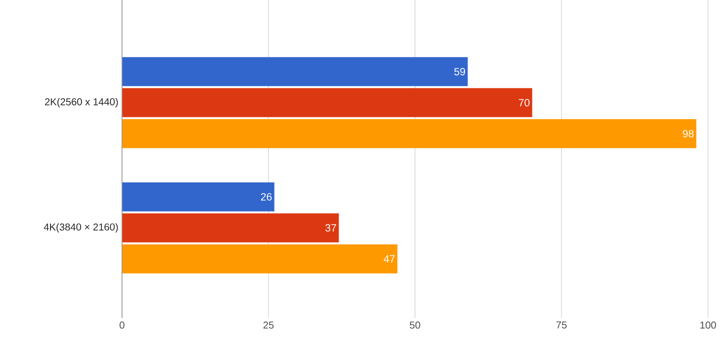 The width and height of the screenshot is (720, 340). I want to click on data-label: 37, so click(330, 228).